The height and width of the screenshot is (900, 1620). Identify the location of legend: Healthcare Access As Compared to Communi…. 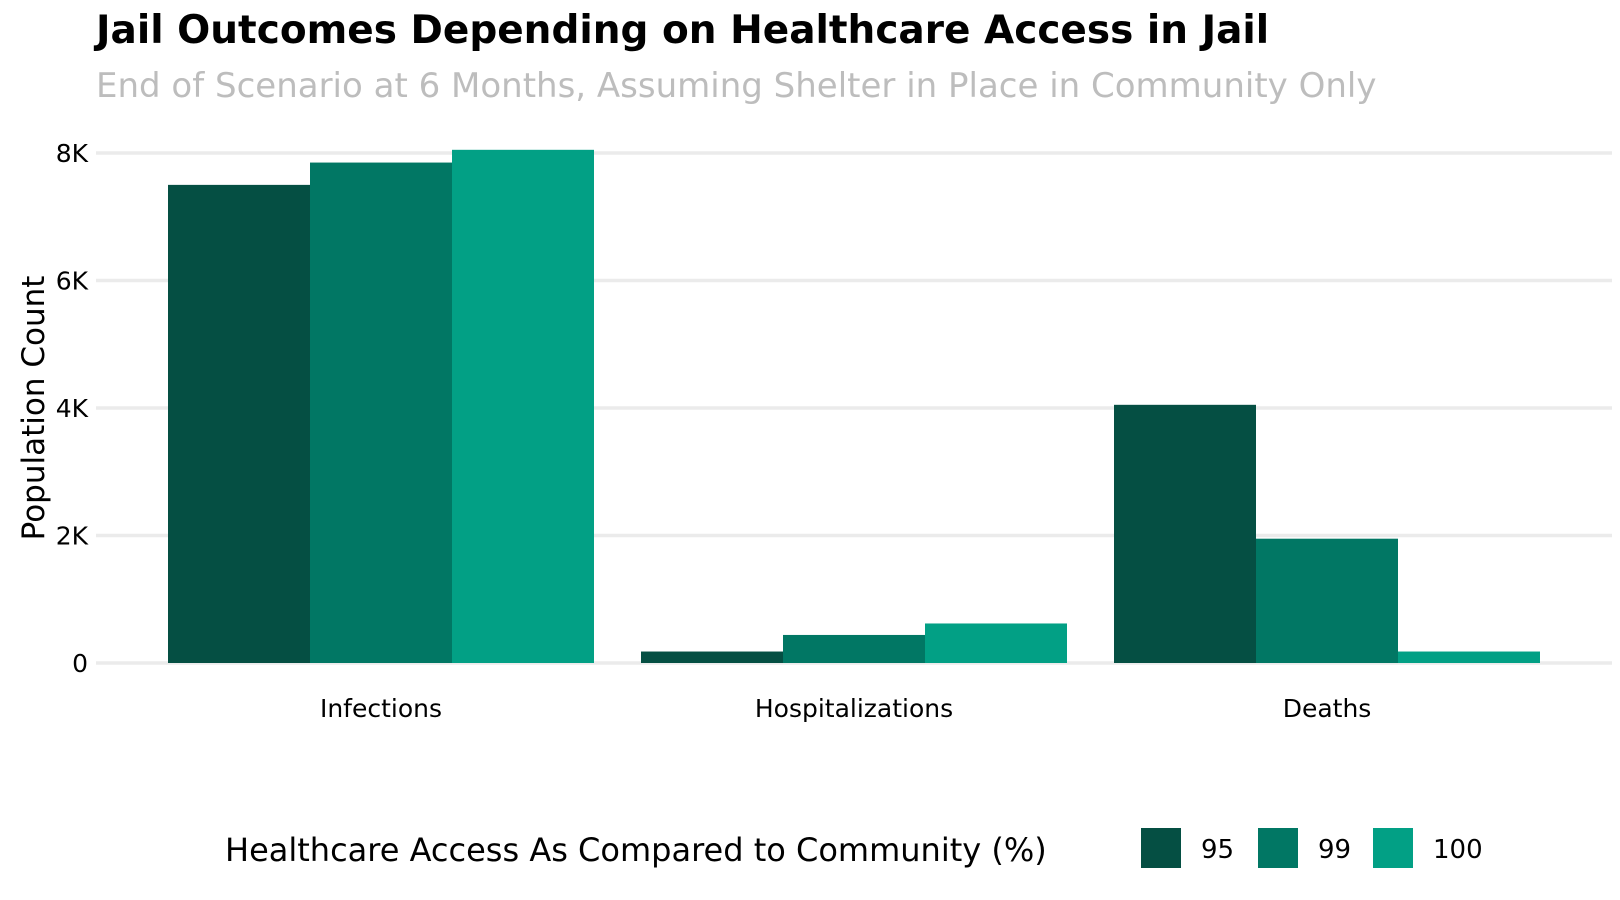
(854, 848).